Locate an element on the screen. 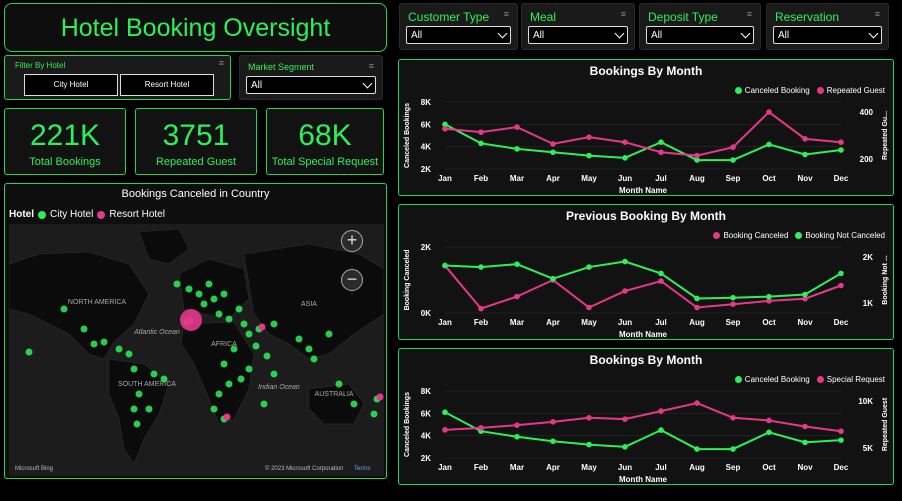 The width and height of the screenshot is (902, 501). slicer-meal: Meal ≡ All is located at coordinates (578, 26).